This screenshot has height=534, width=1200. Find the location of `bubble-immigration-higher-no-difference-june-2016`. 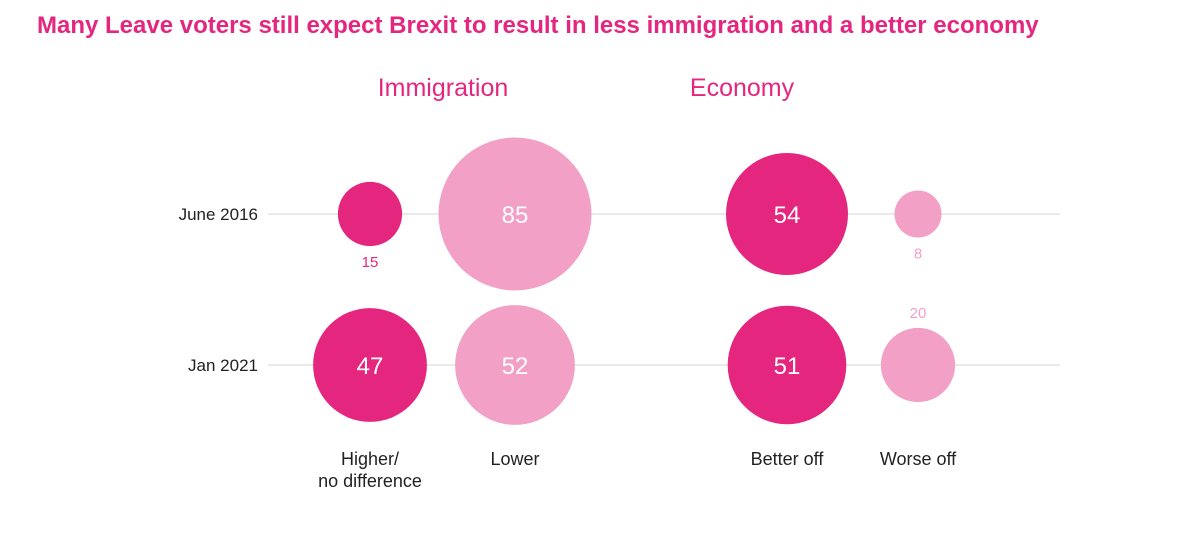

bubble-immigration-higher-no-difference-june-2016 is located at coordinates (370, 214).